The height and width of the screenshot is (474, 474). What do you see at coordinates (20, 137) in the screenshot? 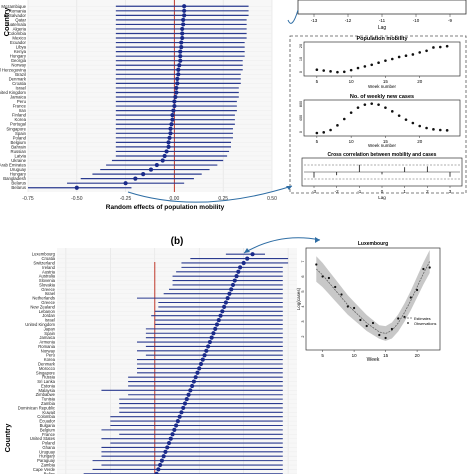
I see `panel-a-country-label: Poland` at bounding box center [20, 137].